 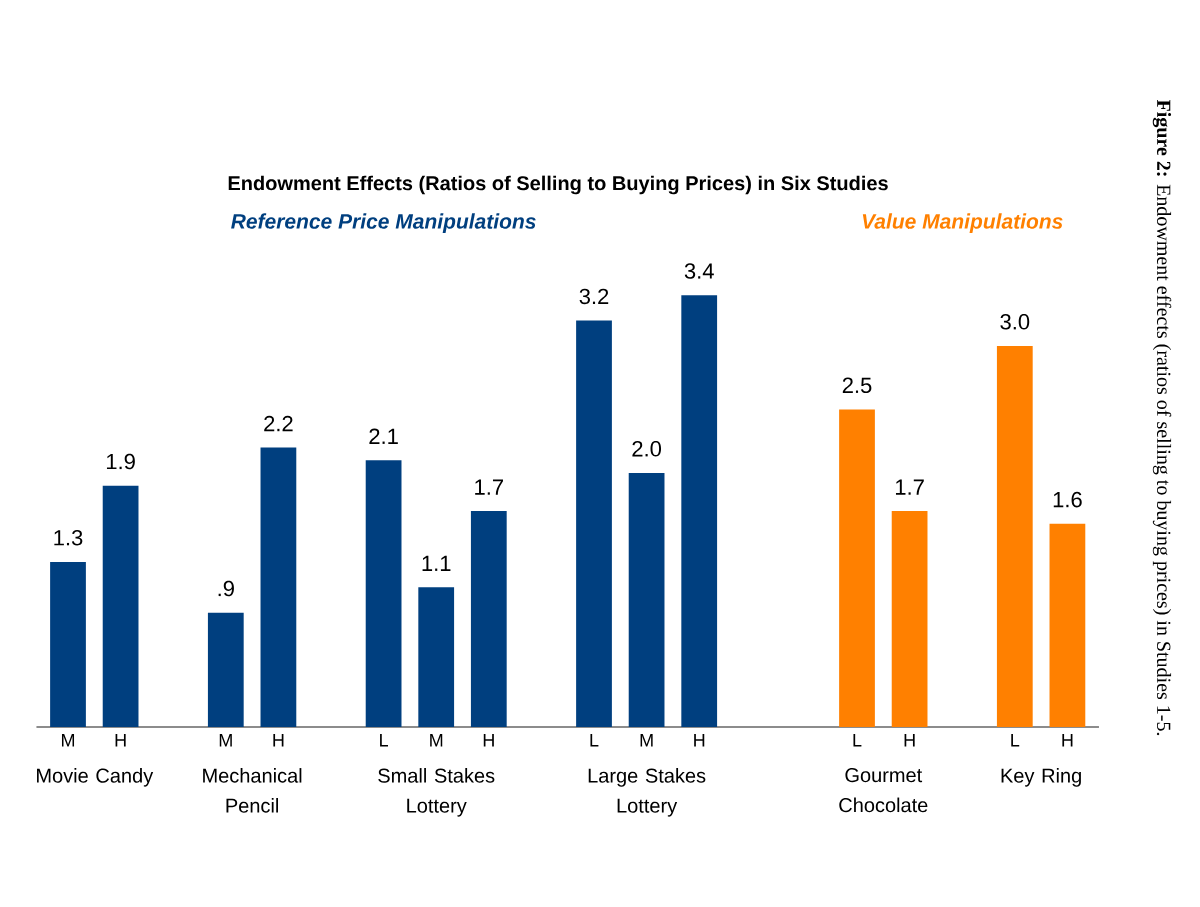 I want to click on text: Value Manipulations, so click(x=962, y=223).